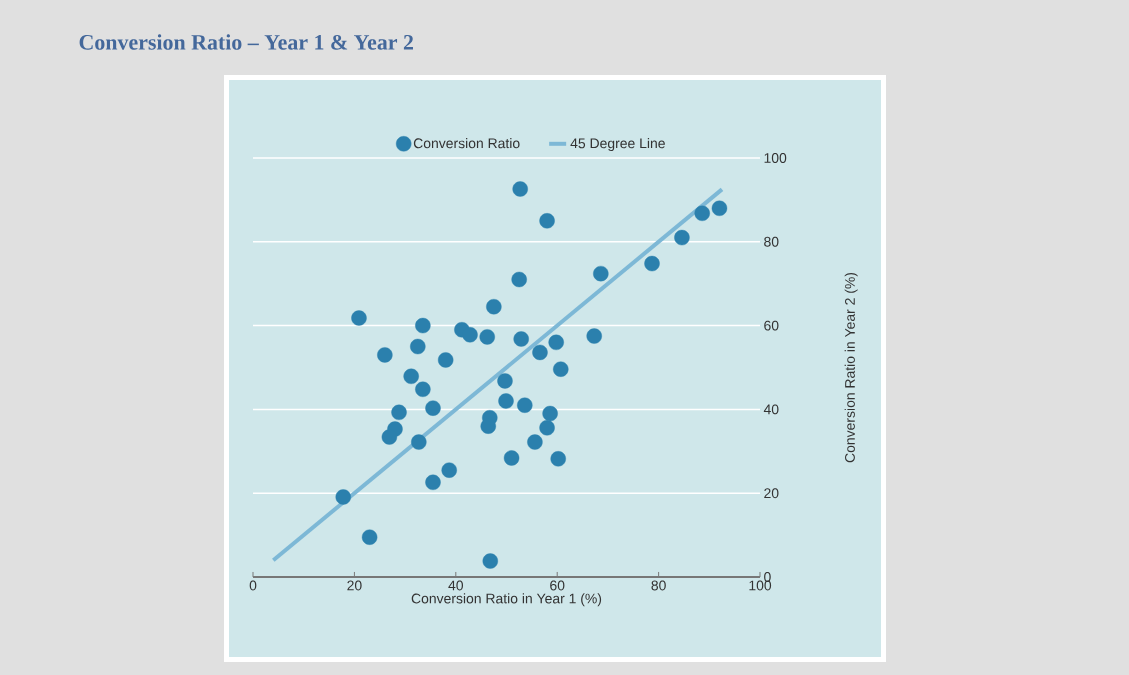 The image size is (1129, 675). What do you see at coordinates (456, 585) in the screenshot?
I see `x-tick-label: 40` at bounding box center [456, 585].